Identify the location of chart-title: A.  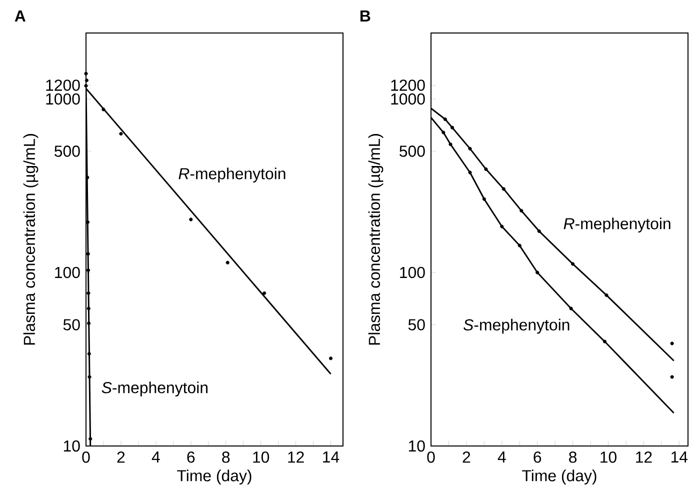
(20, 16).